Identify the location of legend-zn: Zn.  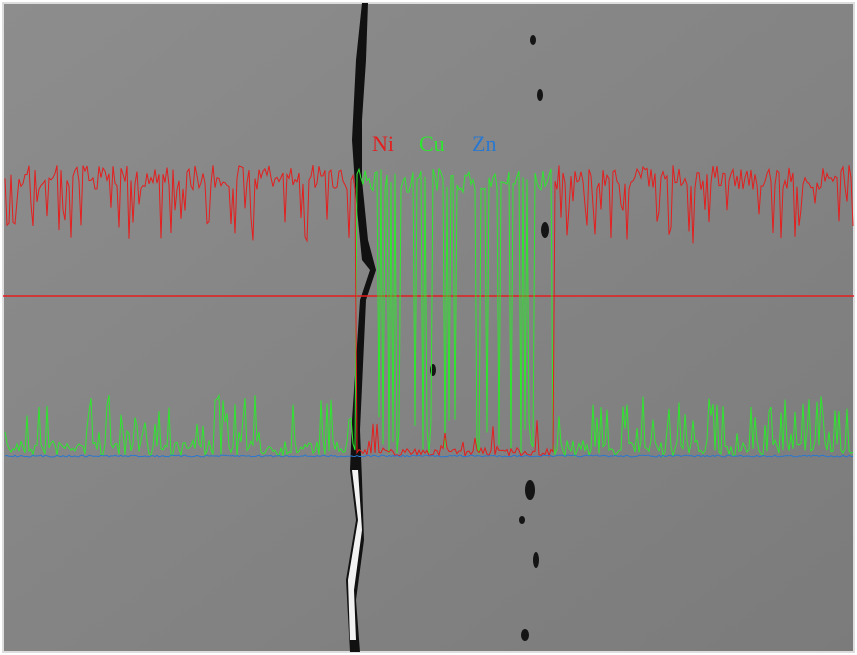
(484, 143).